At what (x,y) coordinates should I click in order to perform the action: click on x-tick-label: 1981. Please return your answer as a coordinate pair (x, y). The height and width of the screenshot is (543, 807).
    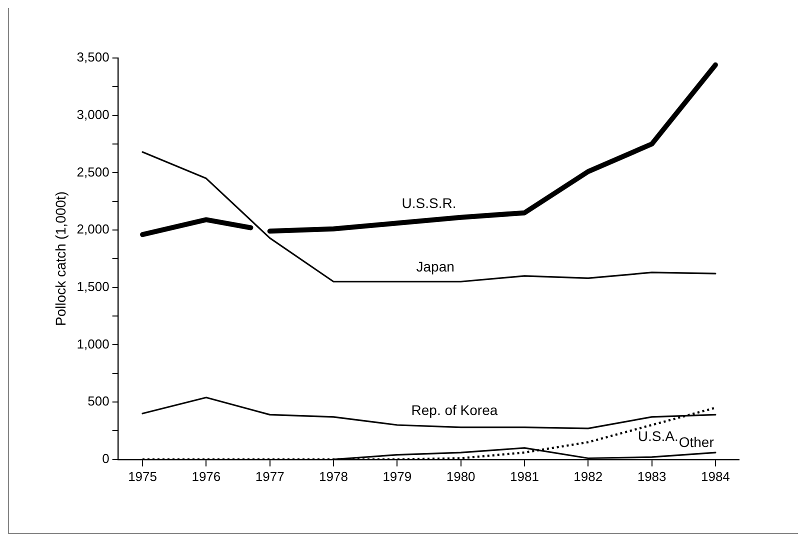
    Looking at the image, I should click on (524, 476).